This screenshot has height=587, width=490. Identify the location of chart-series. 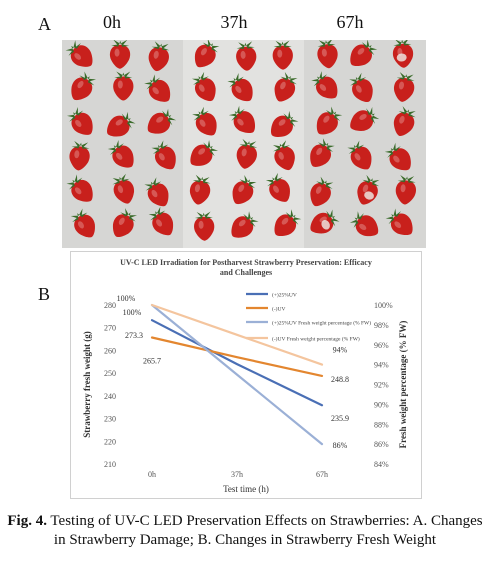
(237, 374).